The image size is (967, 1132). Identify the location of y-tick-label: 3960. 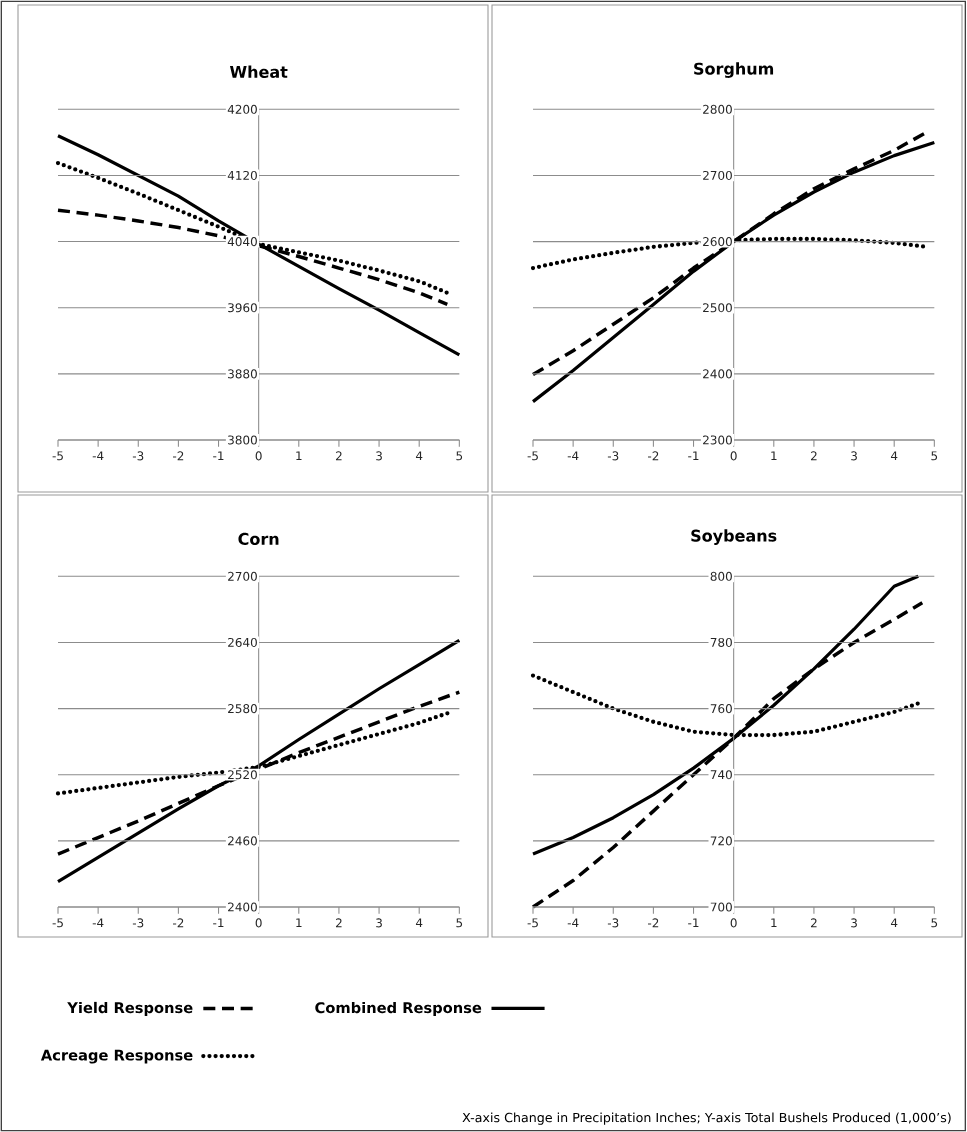
(243, 308).